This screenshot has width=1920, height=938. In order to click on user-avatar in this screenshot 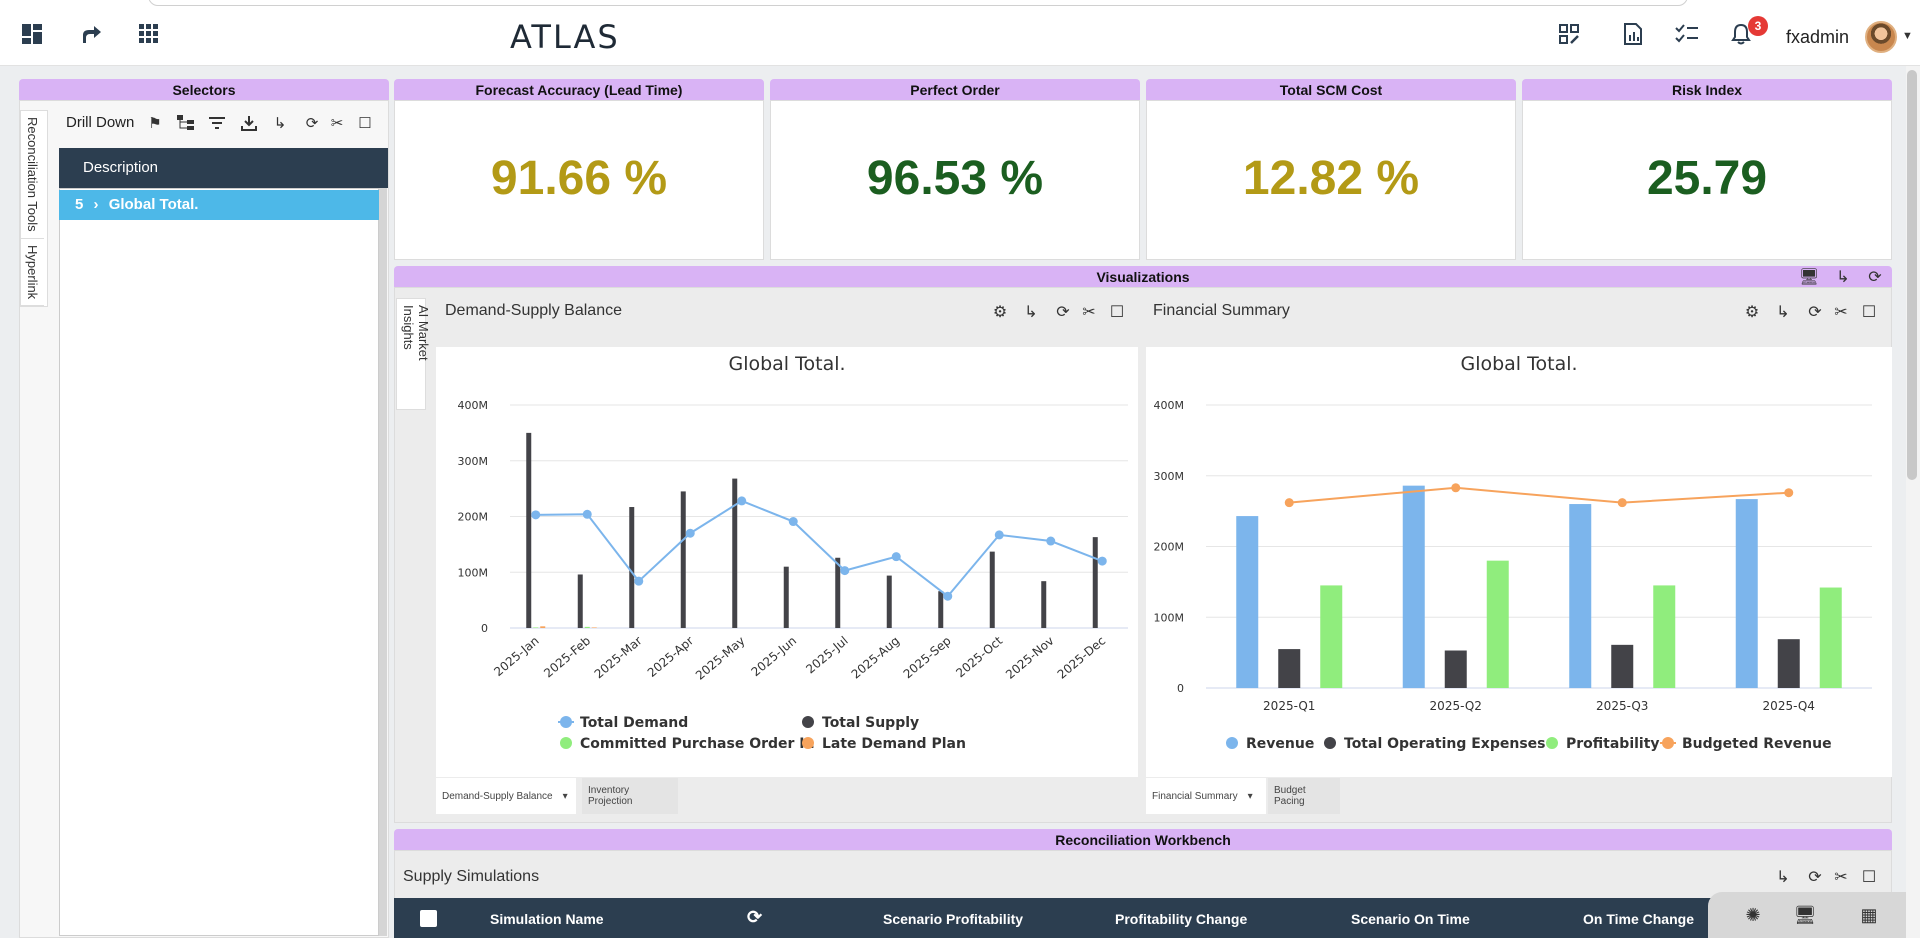, I will do `click(1881, 37)`.